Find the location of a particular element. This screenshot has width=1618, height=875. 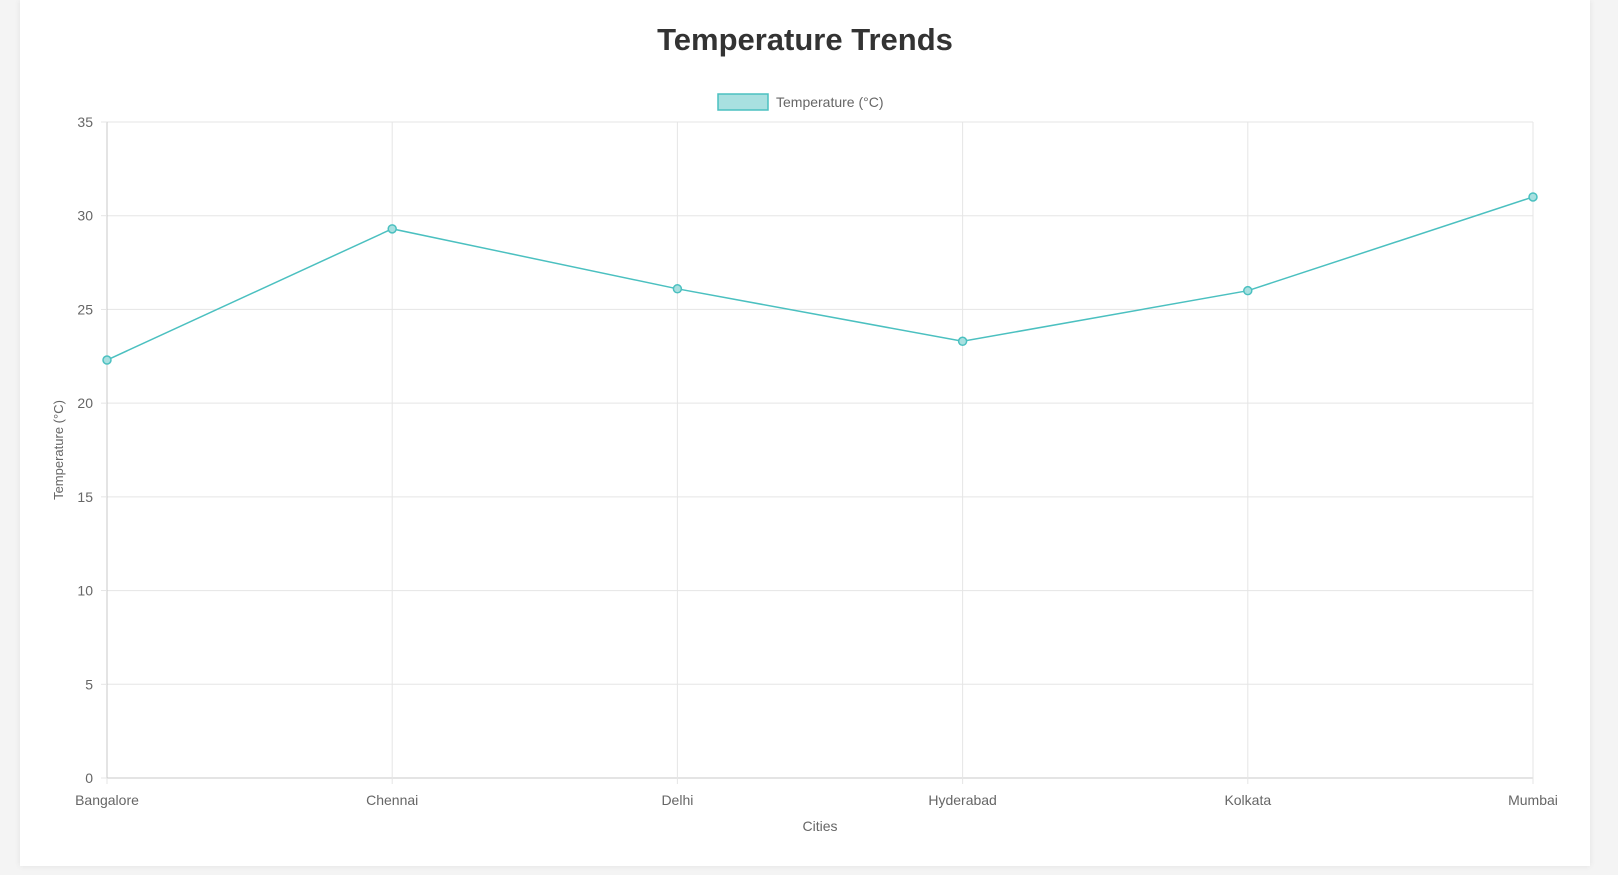

y-axis-title: Temperature (°C) is located at coordinates (58, 450).